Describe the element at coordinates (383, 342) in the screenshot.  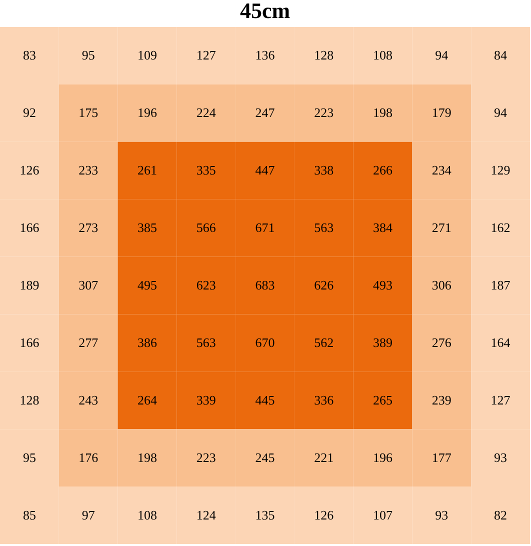
I see `data-label: 389` at that location.